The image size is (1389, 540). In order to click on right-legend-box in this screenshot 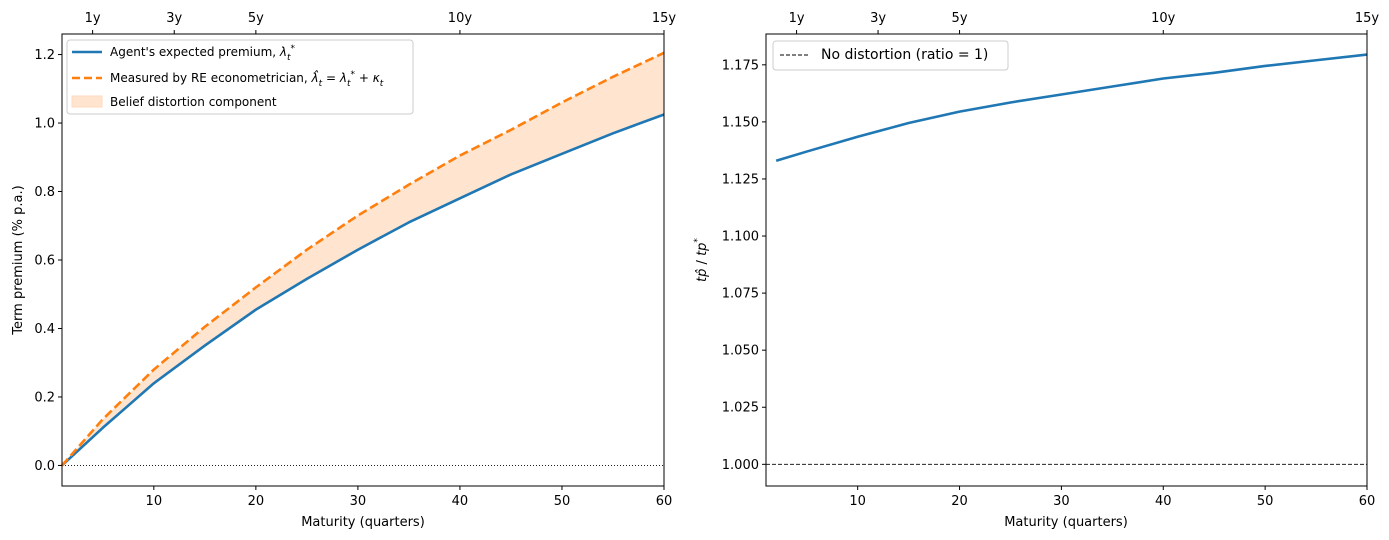, I will do `click(890, 55)`.